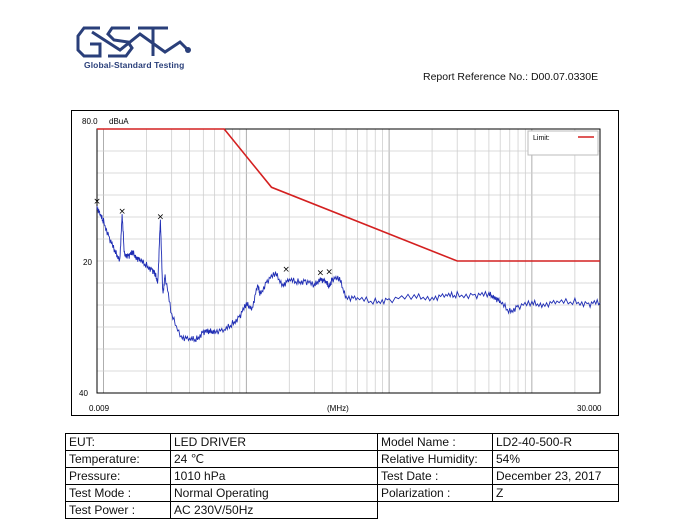 This screenshot has height=530, width=680. I want to click on table-cell: 1010 hPa, so click(274, 476).